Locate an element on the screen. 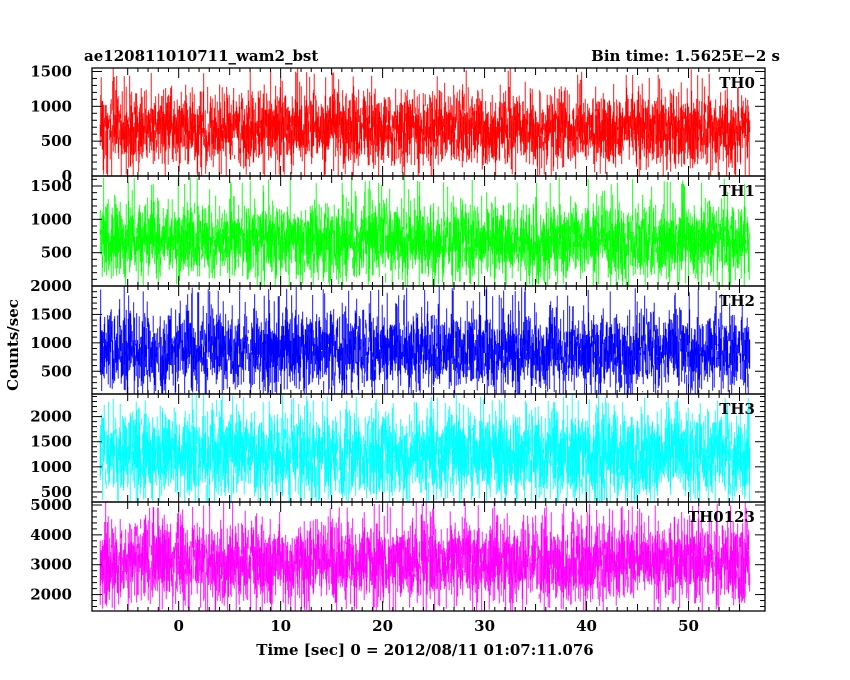  x-axis-label: Time [sec] 0 = 2012/08/11 01:07:11.076 is located at coordinates (424, 650).